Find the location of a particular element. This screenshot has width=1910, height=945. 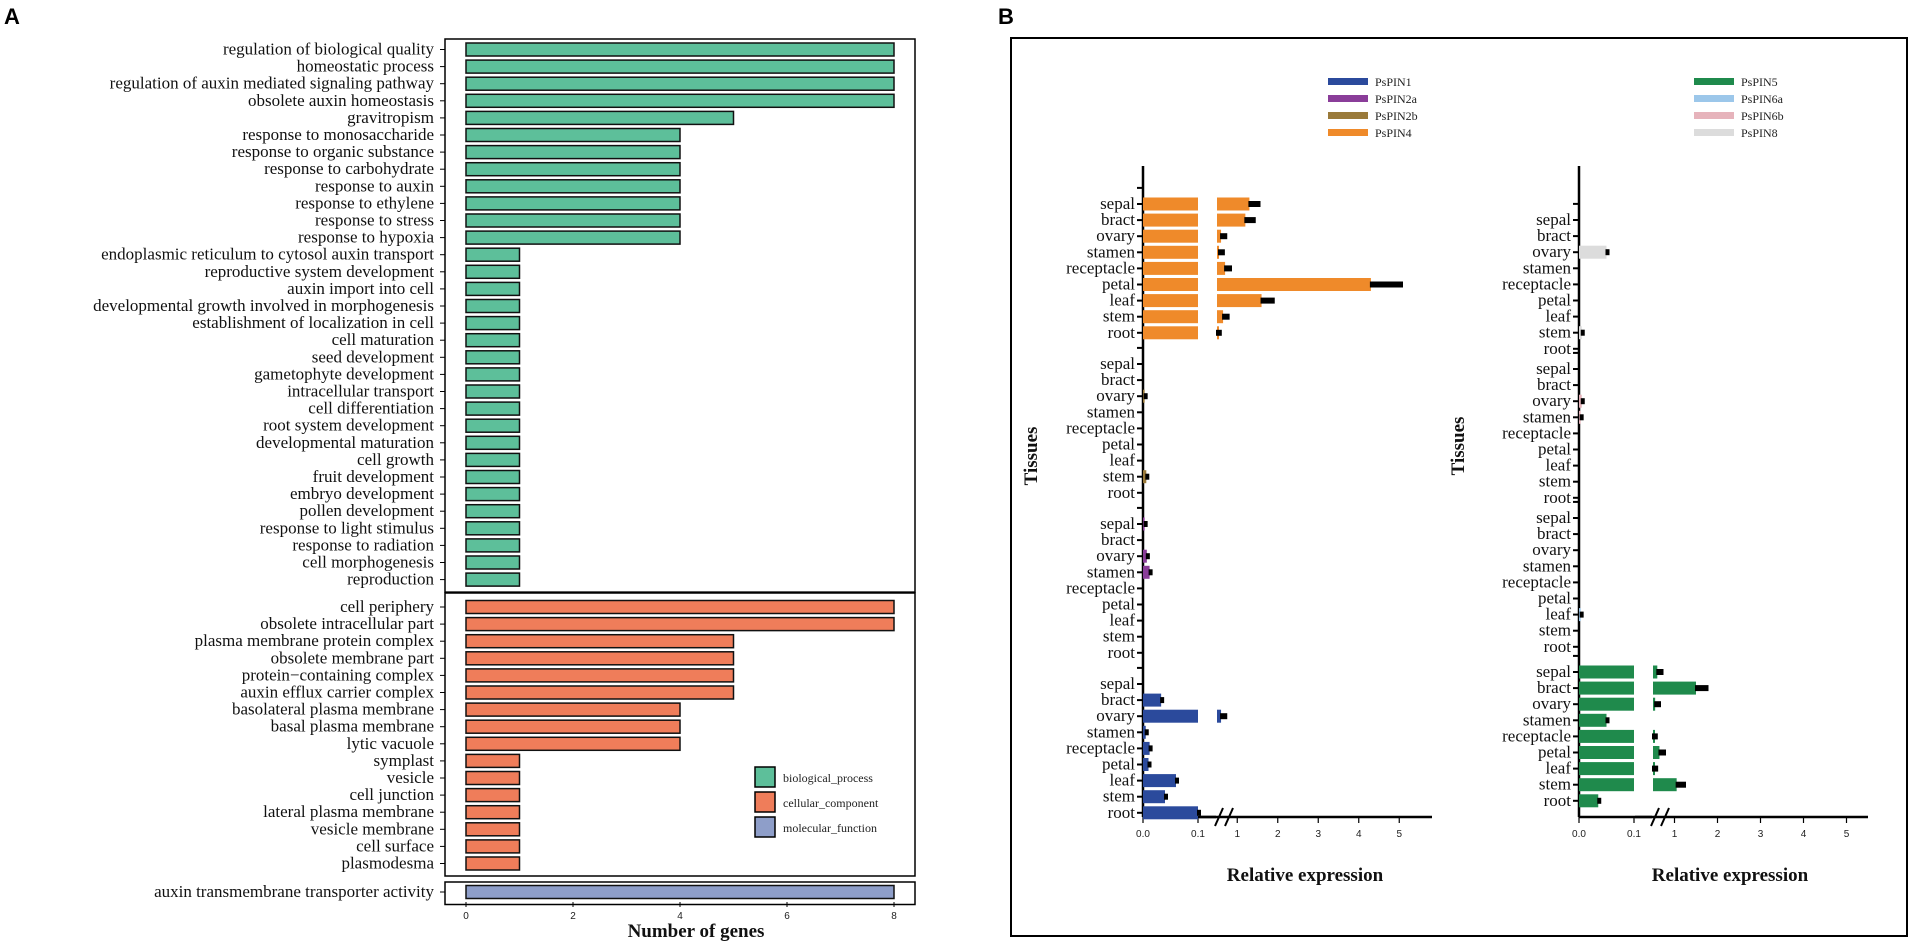

tissue-label-petal: petal is located at coordinates (1118, 764).